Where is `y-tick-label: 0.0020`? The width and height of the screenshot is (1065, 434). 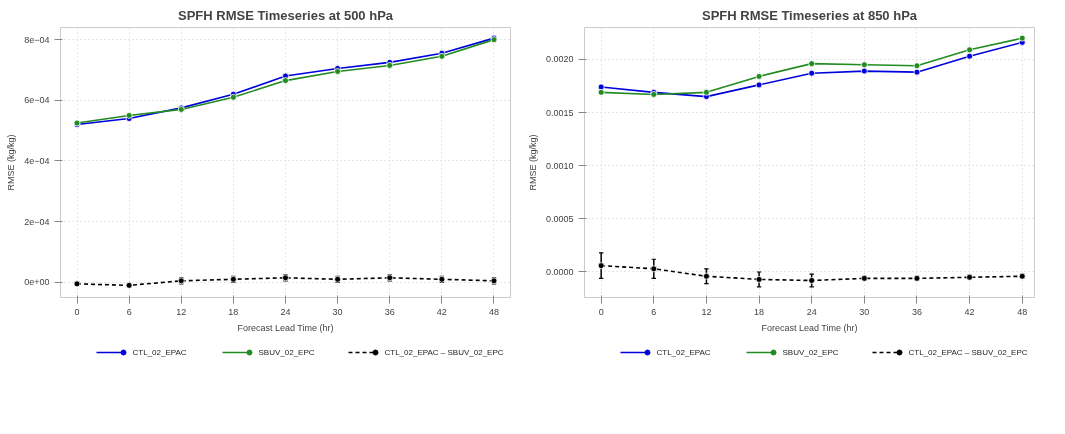 y-tick-label: 0.0020 is located at coordinates (559, 59).